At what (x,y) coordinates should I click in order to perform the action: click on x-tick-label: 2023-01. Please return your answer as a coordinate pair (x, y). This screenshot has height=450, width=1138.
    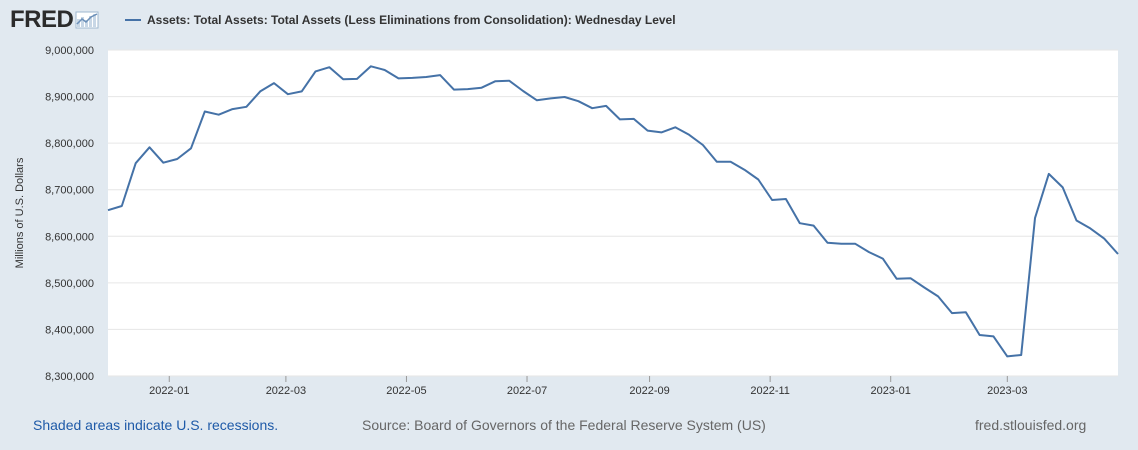
    Looking at the image, I should click on (891, 391).